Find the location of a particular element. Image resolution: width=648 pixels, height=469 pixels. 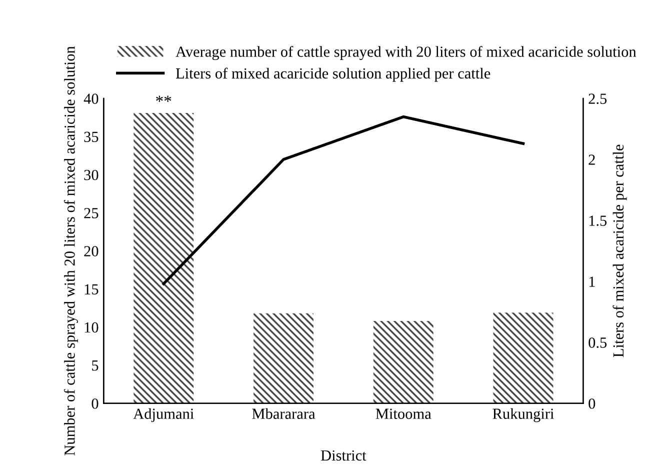

y-tick-label: 25 is located at coordinates (91, 213).